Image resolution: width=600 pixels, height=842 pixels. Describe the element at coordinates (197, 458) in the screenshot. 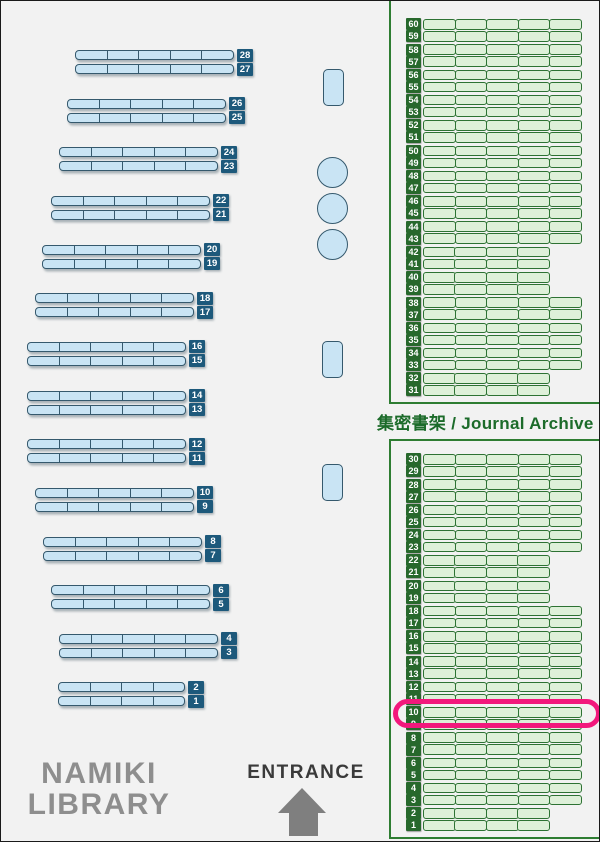

I see `shelf-number-badge: 11` at that location.